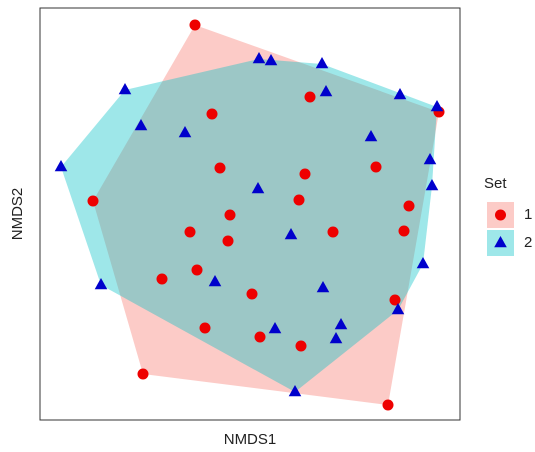 Image resolution: width=535 pixels, height=452 pixels. I want to click on legend-label: 1, so click(528, 214).